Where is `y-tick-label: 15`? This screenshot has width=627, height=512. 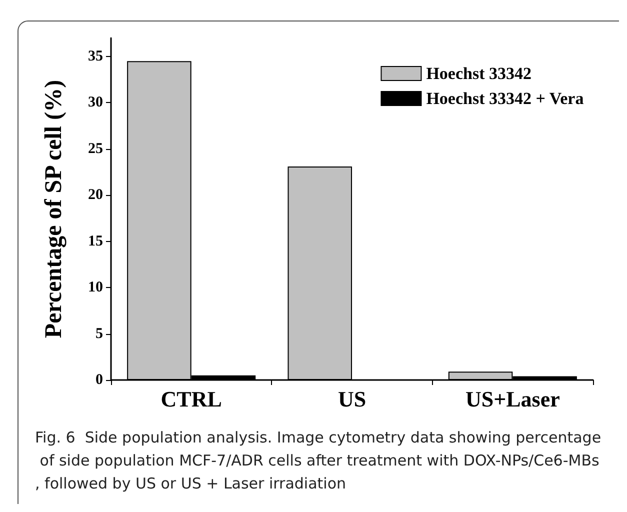
y-tick-label: 15 is located at coordinates (95, 241).